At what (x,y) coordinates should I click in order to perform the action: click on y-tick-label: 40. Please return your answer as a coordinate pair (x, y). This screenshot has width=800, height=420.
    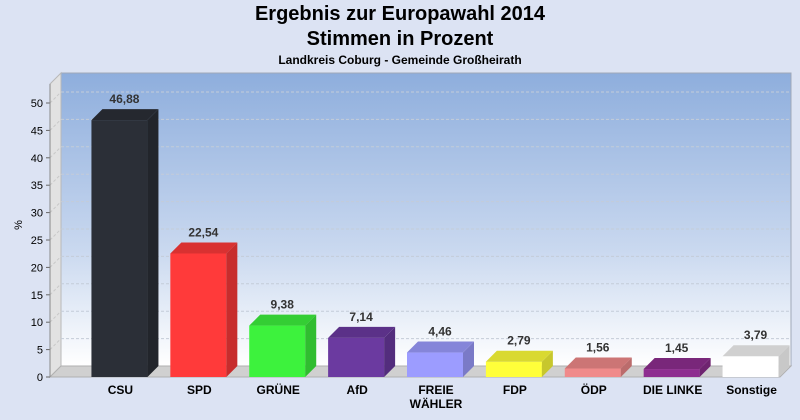
    Looking at the image, I should click on (37, 159).